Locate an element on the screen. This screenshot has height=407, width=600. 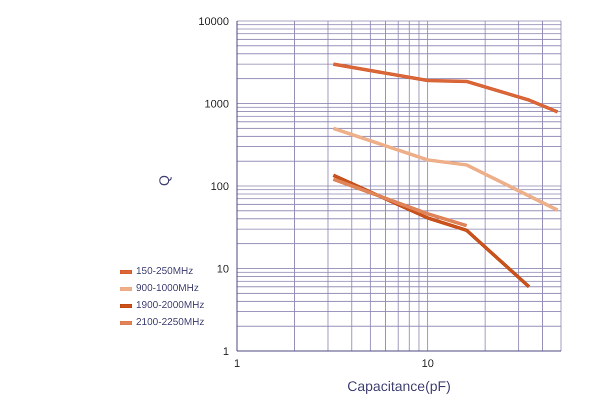
y-axis-title: Q is located at coordinates (164, 180).